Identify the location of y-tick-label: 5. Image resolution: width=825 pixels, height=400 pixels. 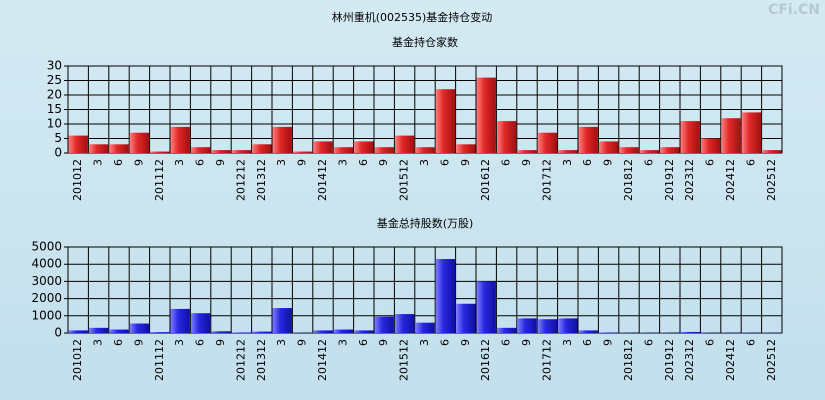
(58, 138).